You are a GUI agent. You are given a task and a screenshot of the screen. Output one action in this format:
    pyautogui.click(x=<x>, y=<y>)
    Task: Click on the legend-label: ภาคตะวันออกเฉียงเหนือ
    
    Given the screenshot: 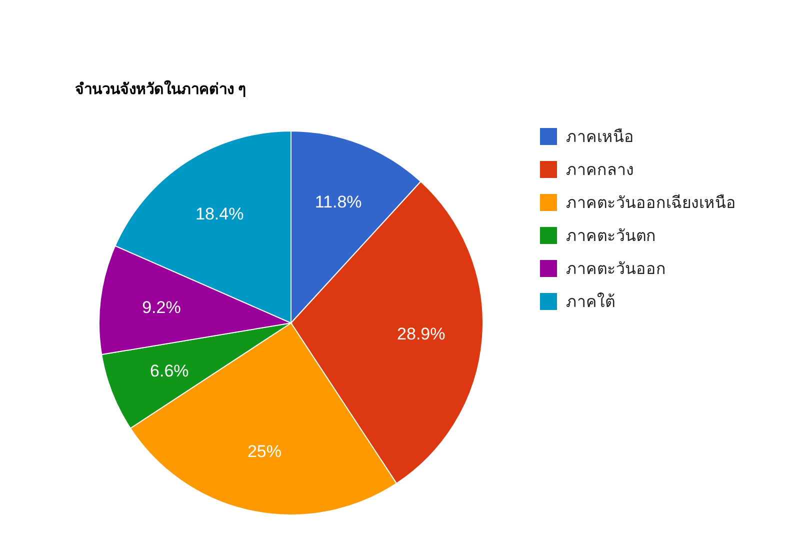 What is the action you would take?
    pyautogui.click(x=651, y=202)
    